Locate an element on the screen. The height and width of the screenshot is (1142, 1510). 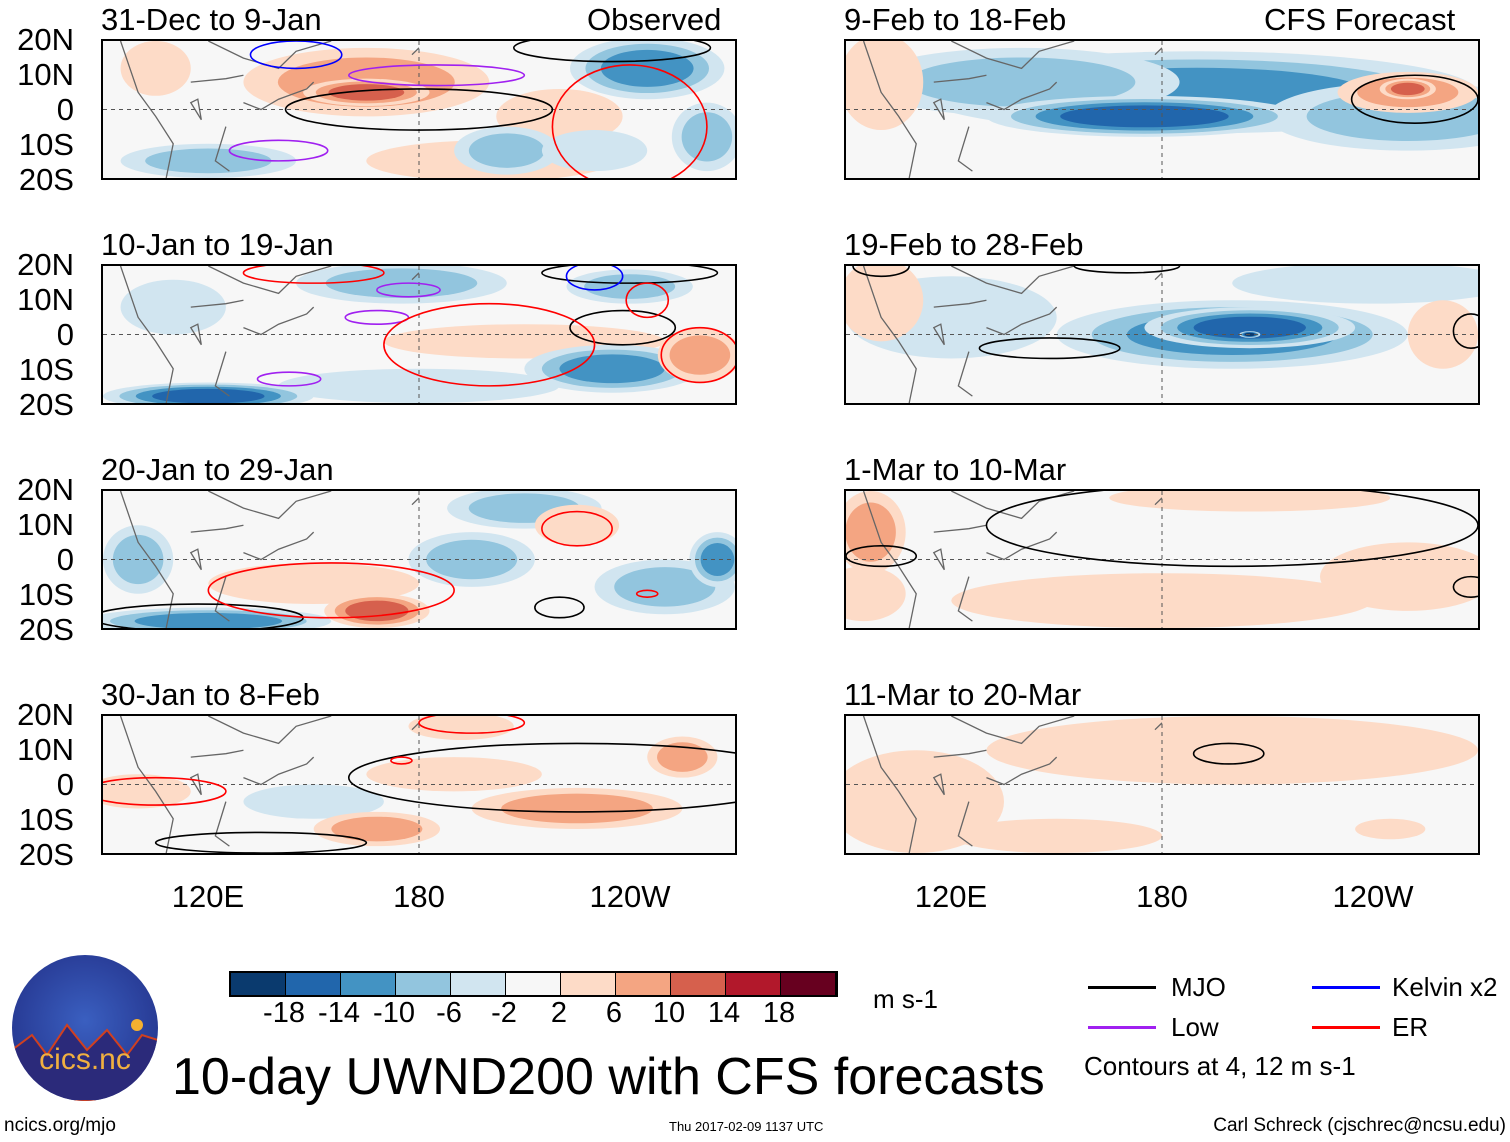
x-tick-label: 180 is located at coordinates (1162, 896).